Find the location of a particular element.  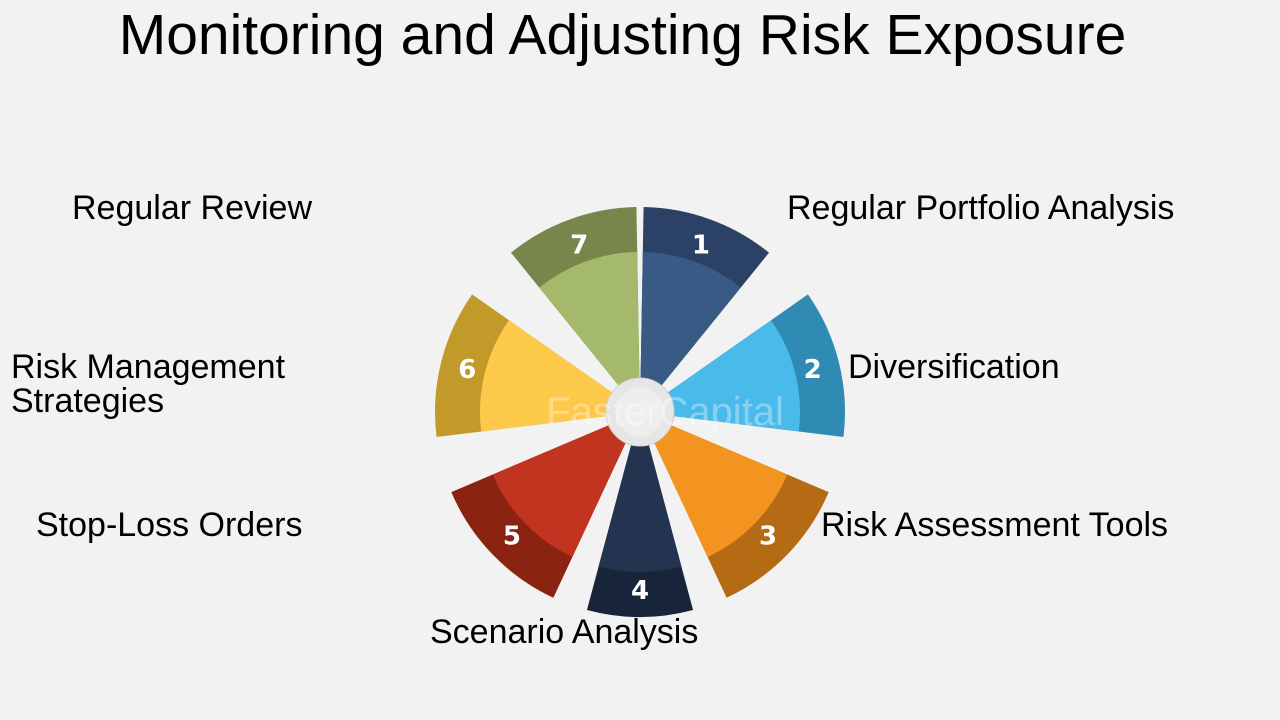

numbers-layer: 1 2 3 4 5 6 7 is located at coordinates (640, 418).